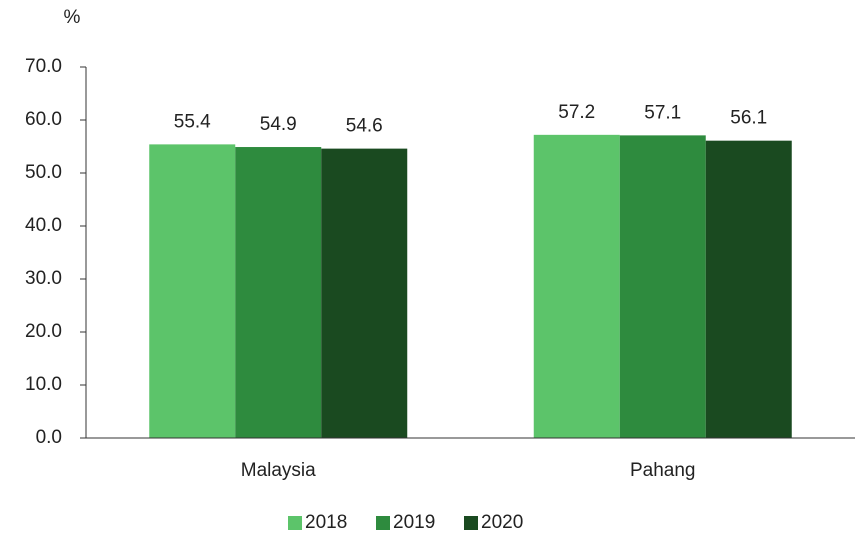 The height and width of the screenshot is (537, 856). I want to click on data-label: 57.2, so click(576, 112).